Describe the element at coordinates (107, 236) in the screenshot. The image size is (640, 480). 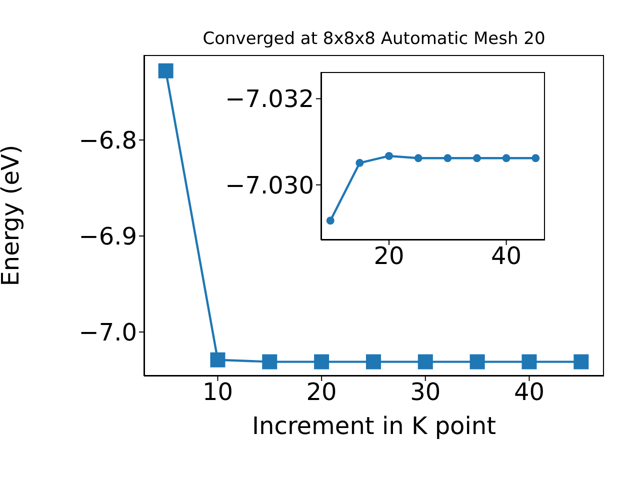
I see `y-tick-label: −6.9` at that location.